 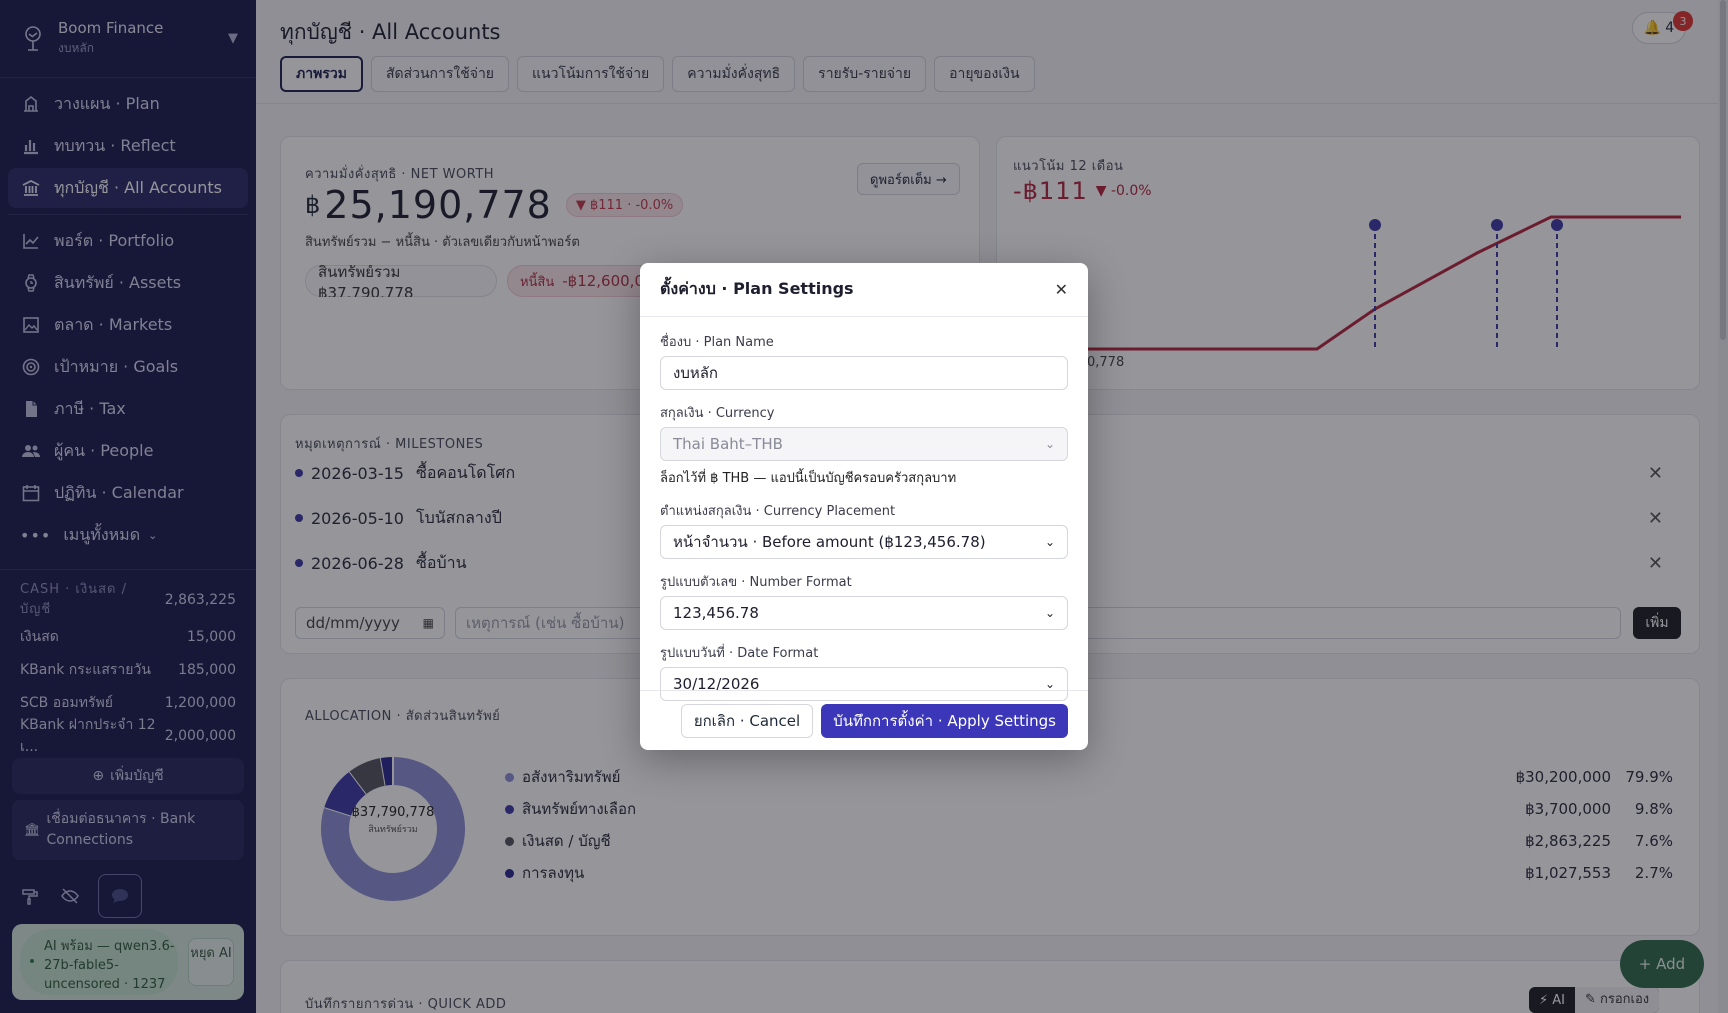 What do you see at coordinates (716, 684) in the screenshot?
I see `date-format-value: 30/12/2026` at bounding box center [716, 684].